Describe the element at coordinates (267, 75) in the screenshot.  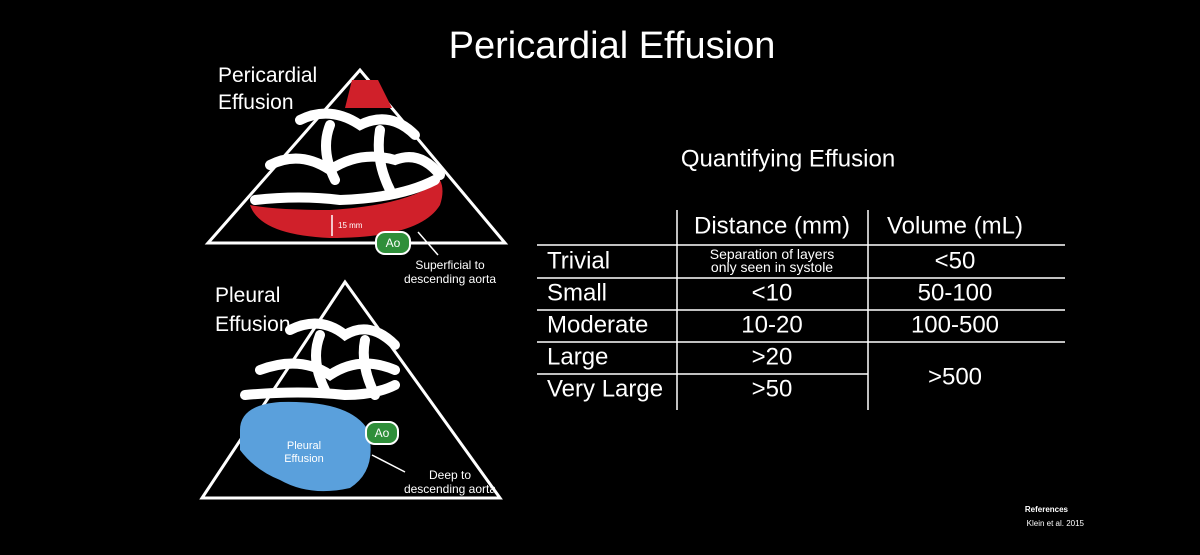
I see `label-line: Pericardial` at that location.